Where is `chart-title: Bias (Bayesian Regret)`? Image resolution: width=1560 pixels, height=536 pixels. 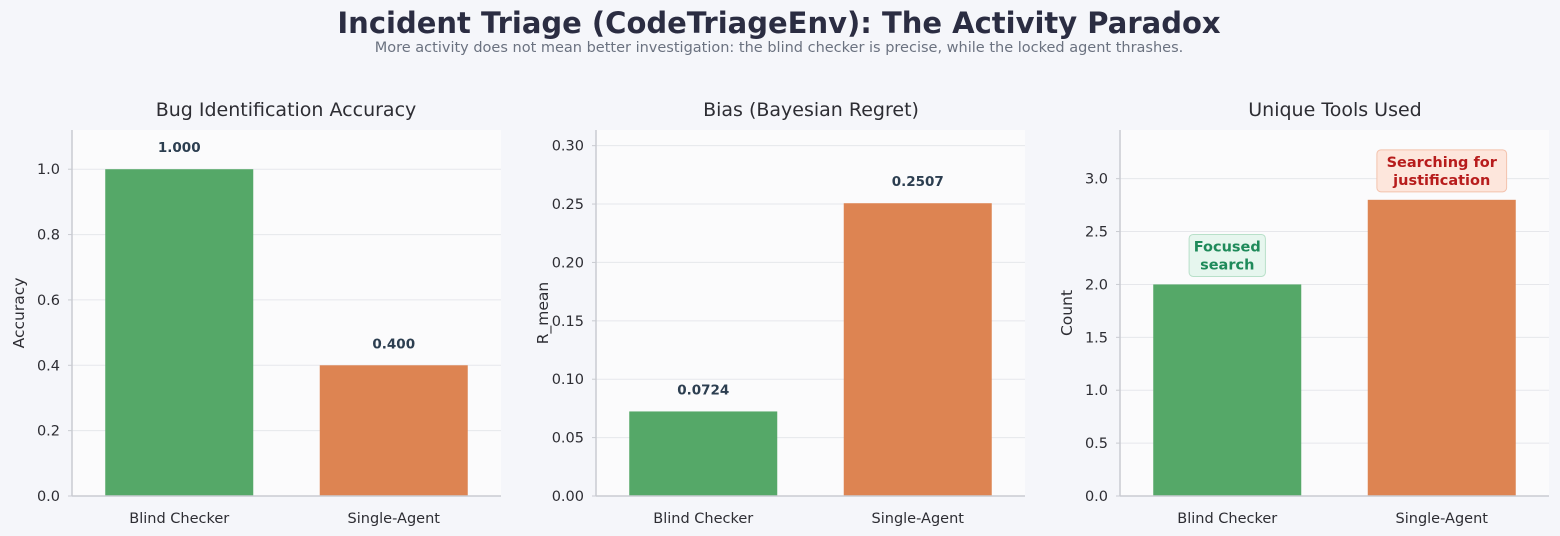 chart-title: Bias (Bayesian Regret) is located at coordinates (811, 110).